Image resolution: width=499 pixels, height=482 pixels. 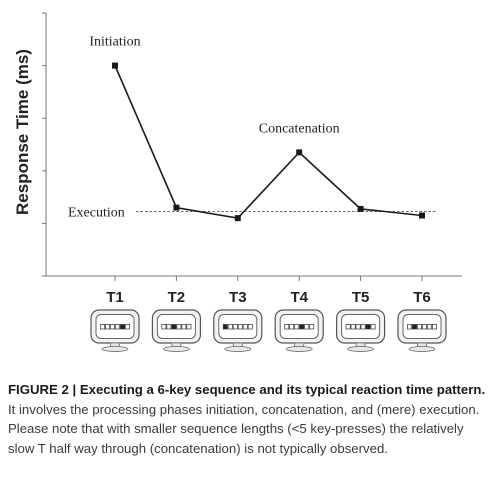 I want to click on data-point-t5, so click(x=360, y=208).